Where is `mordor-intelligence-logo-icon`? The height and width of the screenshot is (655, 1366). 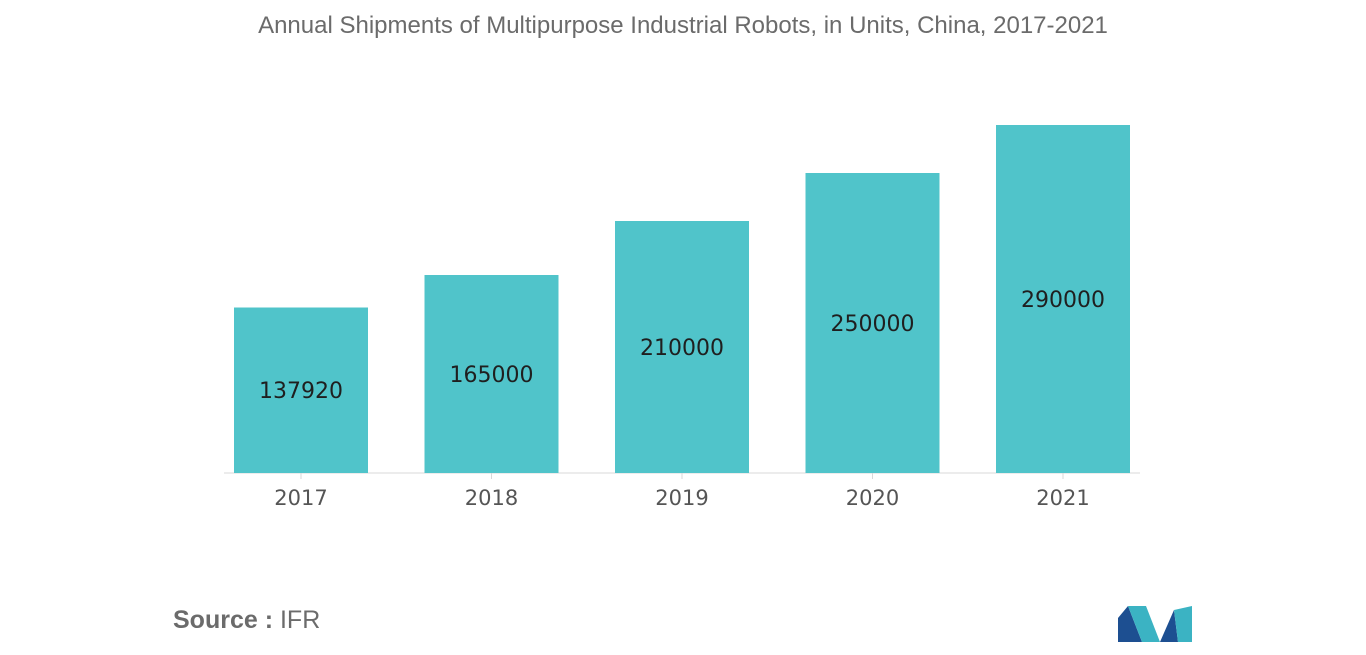
mordor-intelligence-logo-icon is located at coordinates (1155, 624).